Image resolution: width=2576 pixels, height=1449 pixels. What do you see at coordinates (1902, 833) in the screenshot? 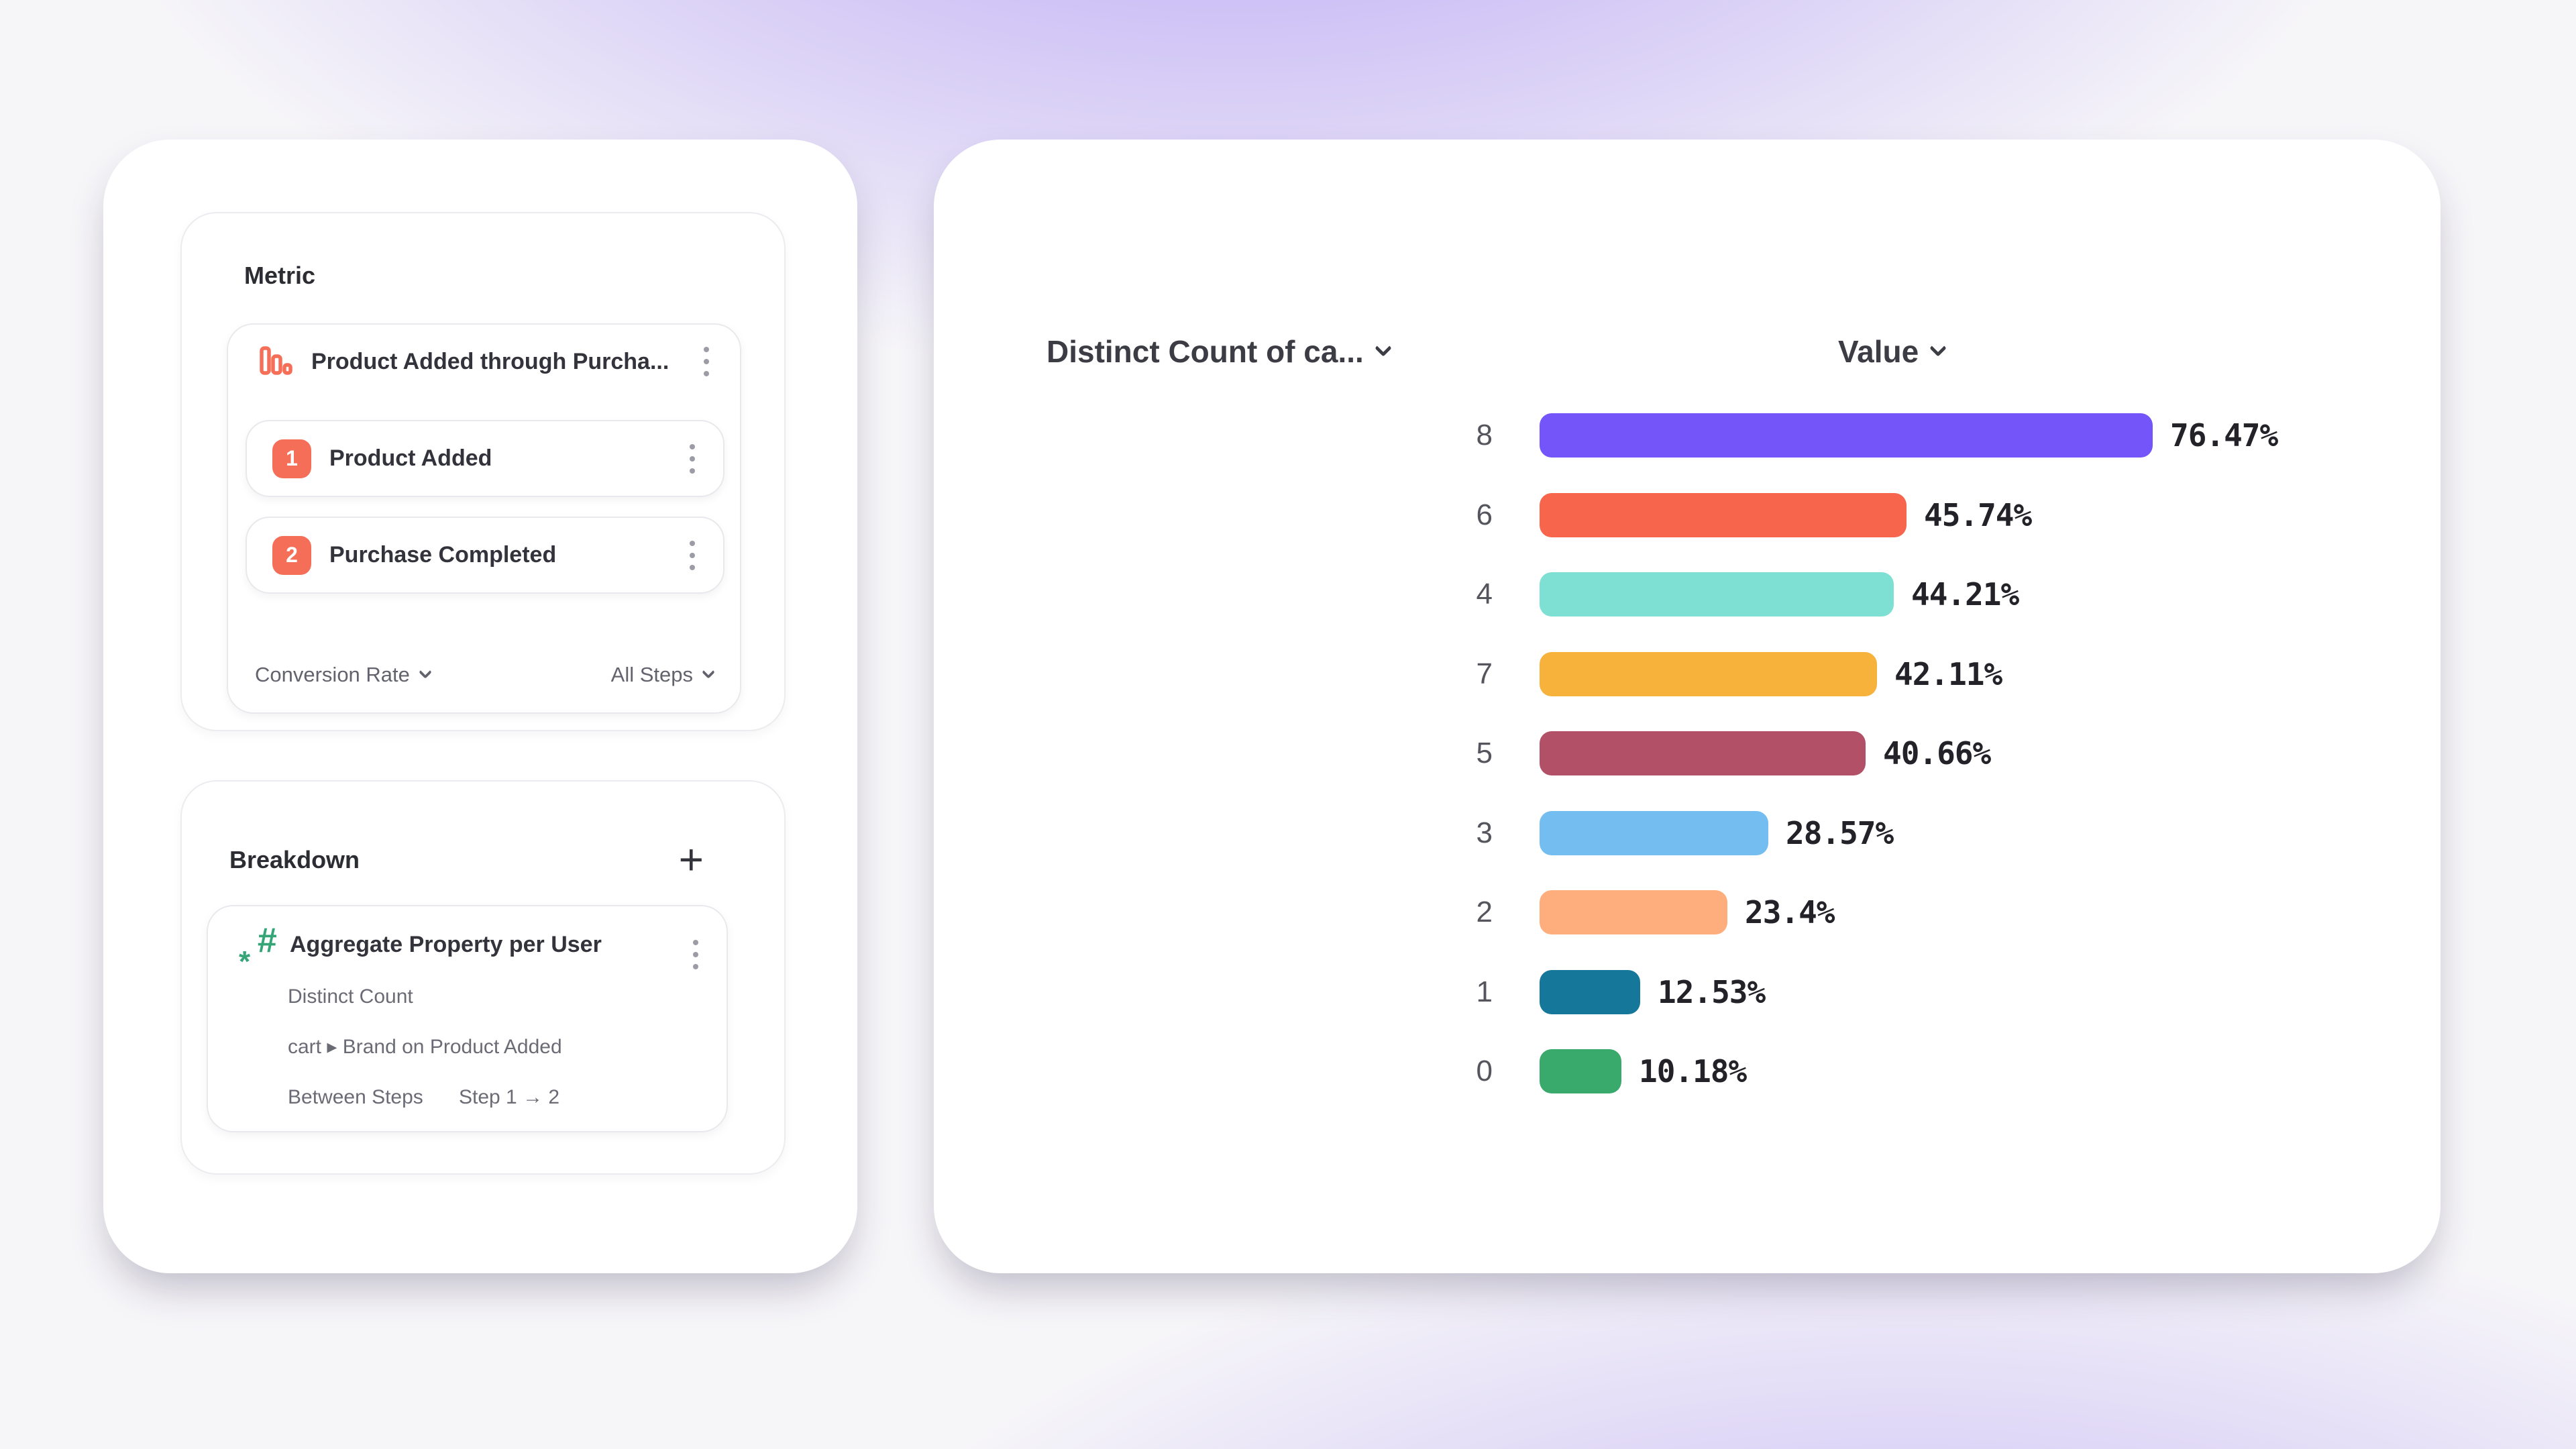
I see `bar-row: 3 28.57%` at bounding box center [1902, 833].